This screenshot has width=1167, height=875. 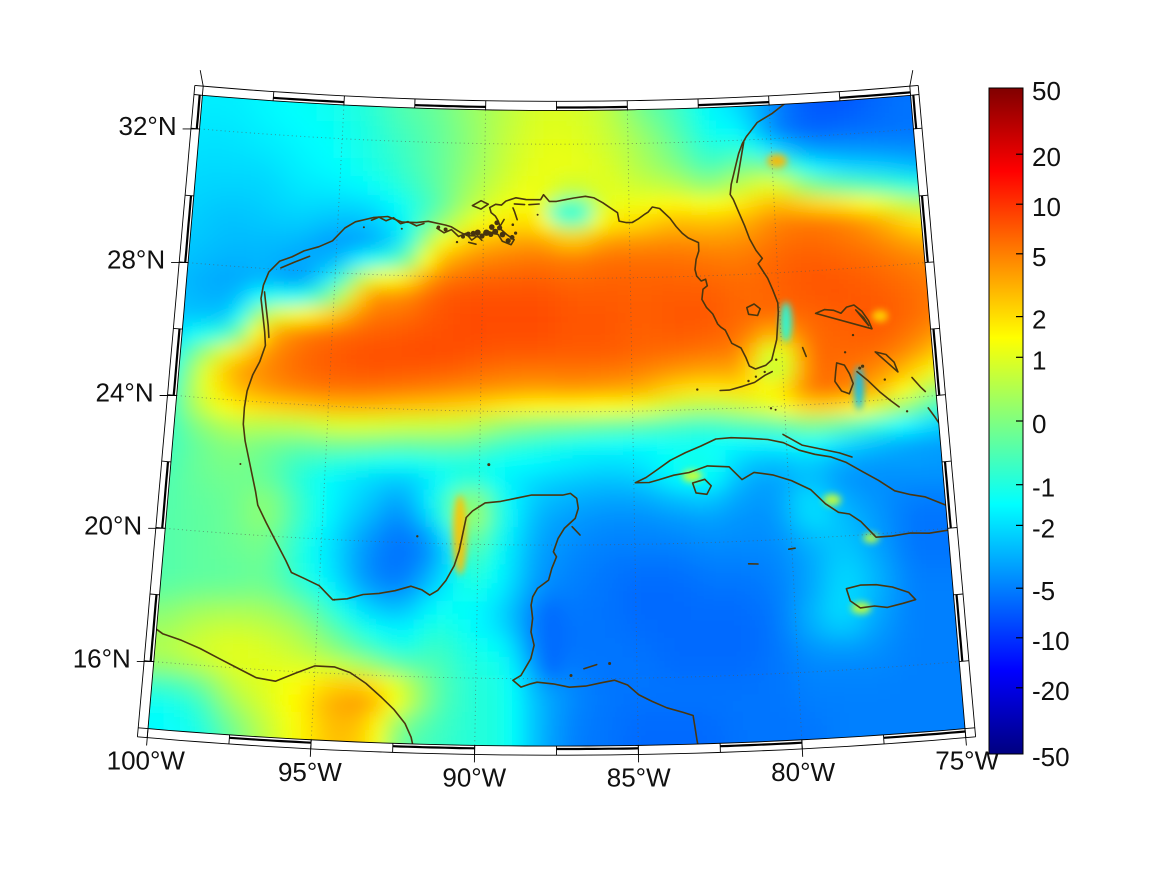 What do you see at coordinates (1039, 320) in the screenshot?
I see `svg-text: 2` at bounding box center [1039, 320].